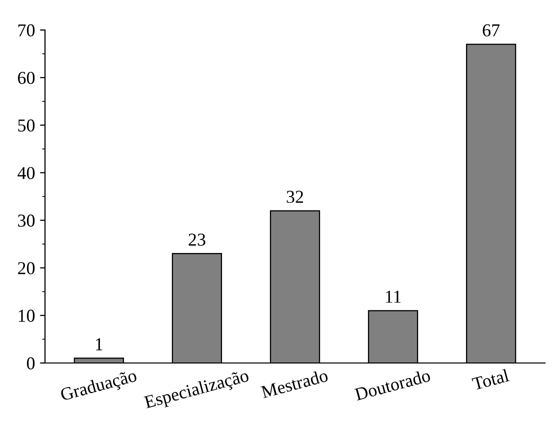  Describe the element at coordinates (26, 125) in the screenshot. I see `y-tick-label: 50` at that location.